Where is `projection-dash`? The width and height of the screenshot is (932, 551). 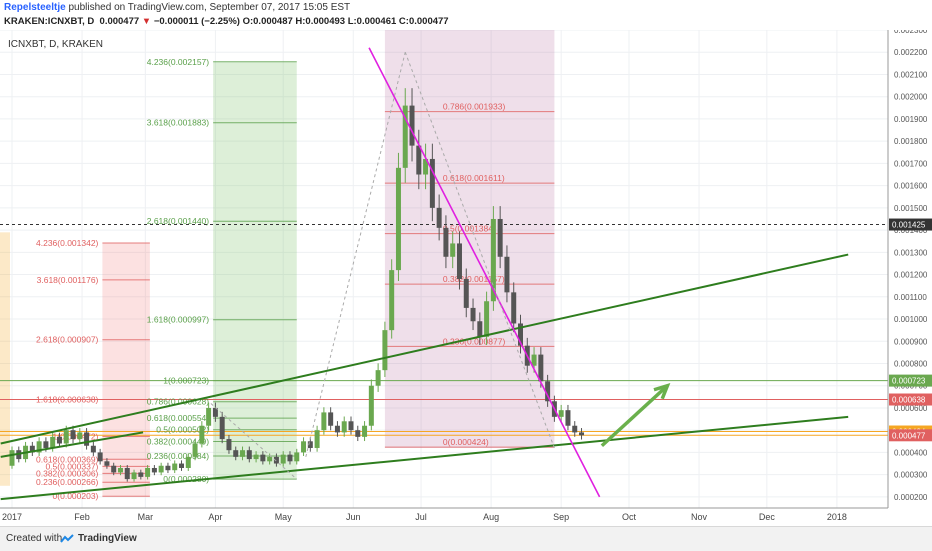
projection-dash is located at coordinates (254, 441).